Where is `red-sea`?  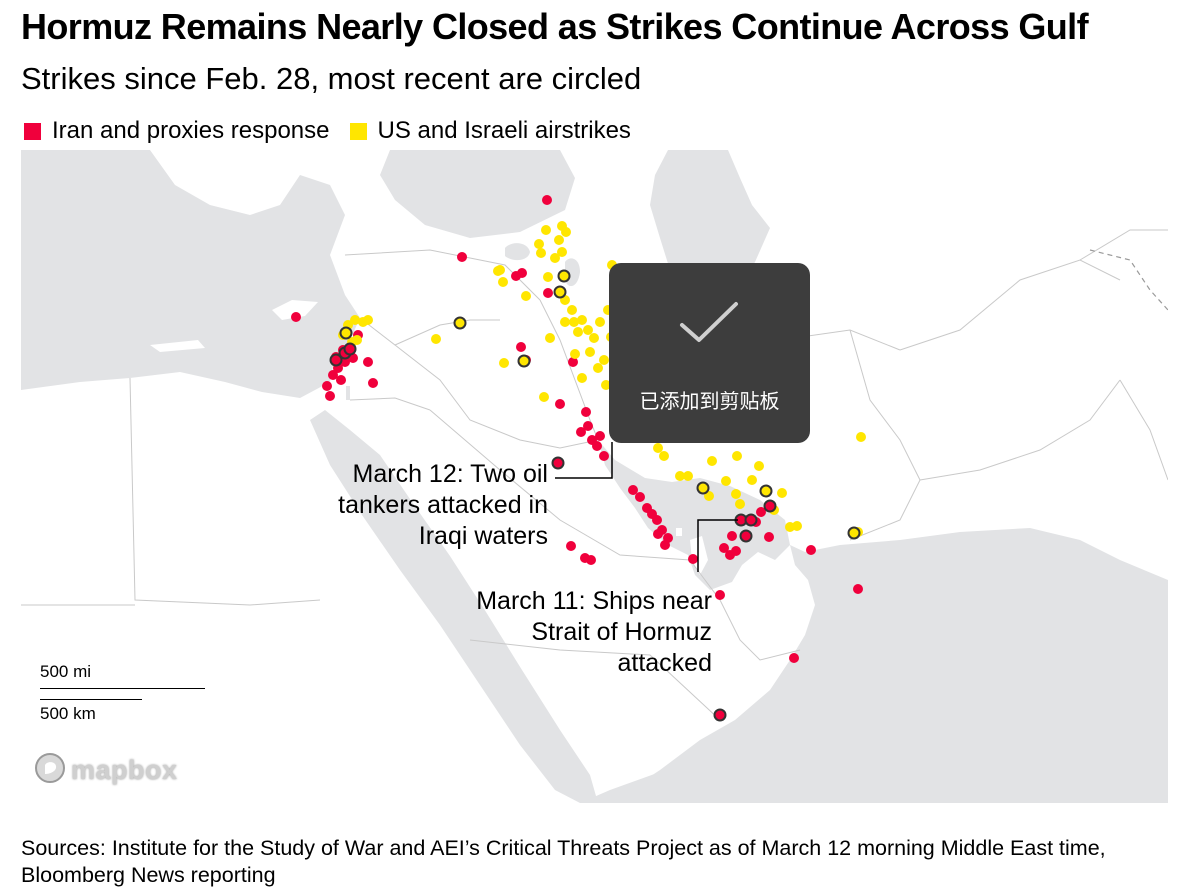 red-sea is located at coordinates (454, 606).